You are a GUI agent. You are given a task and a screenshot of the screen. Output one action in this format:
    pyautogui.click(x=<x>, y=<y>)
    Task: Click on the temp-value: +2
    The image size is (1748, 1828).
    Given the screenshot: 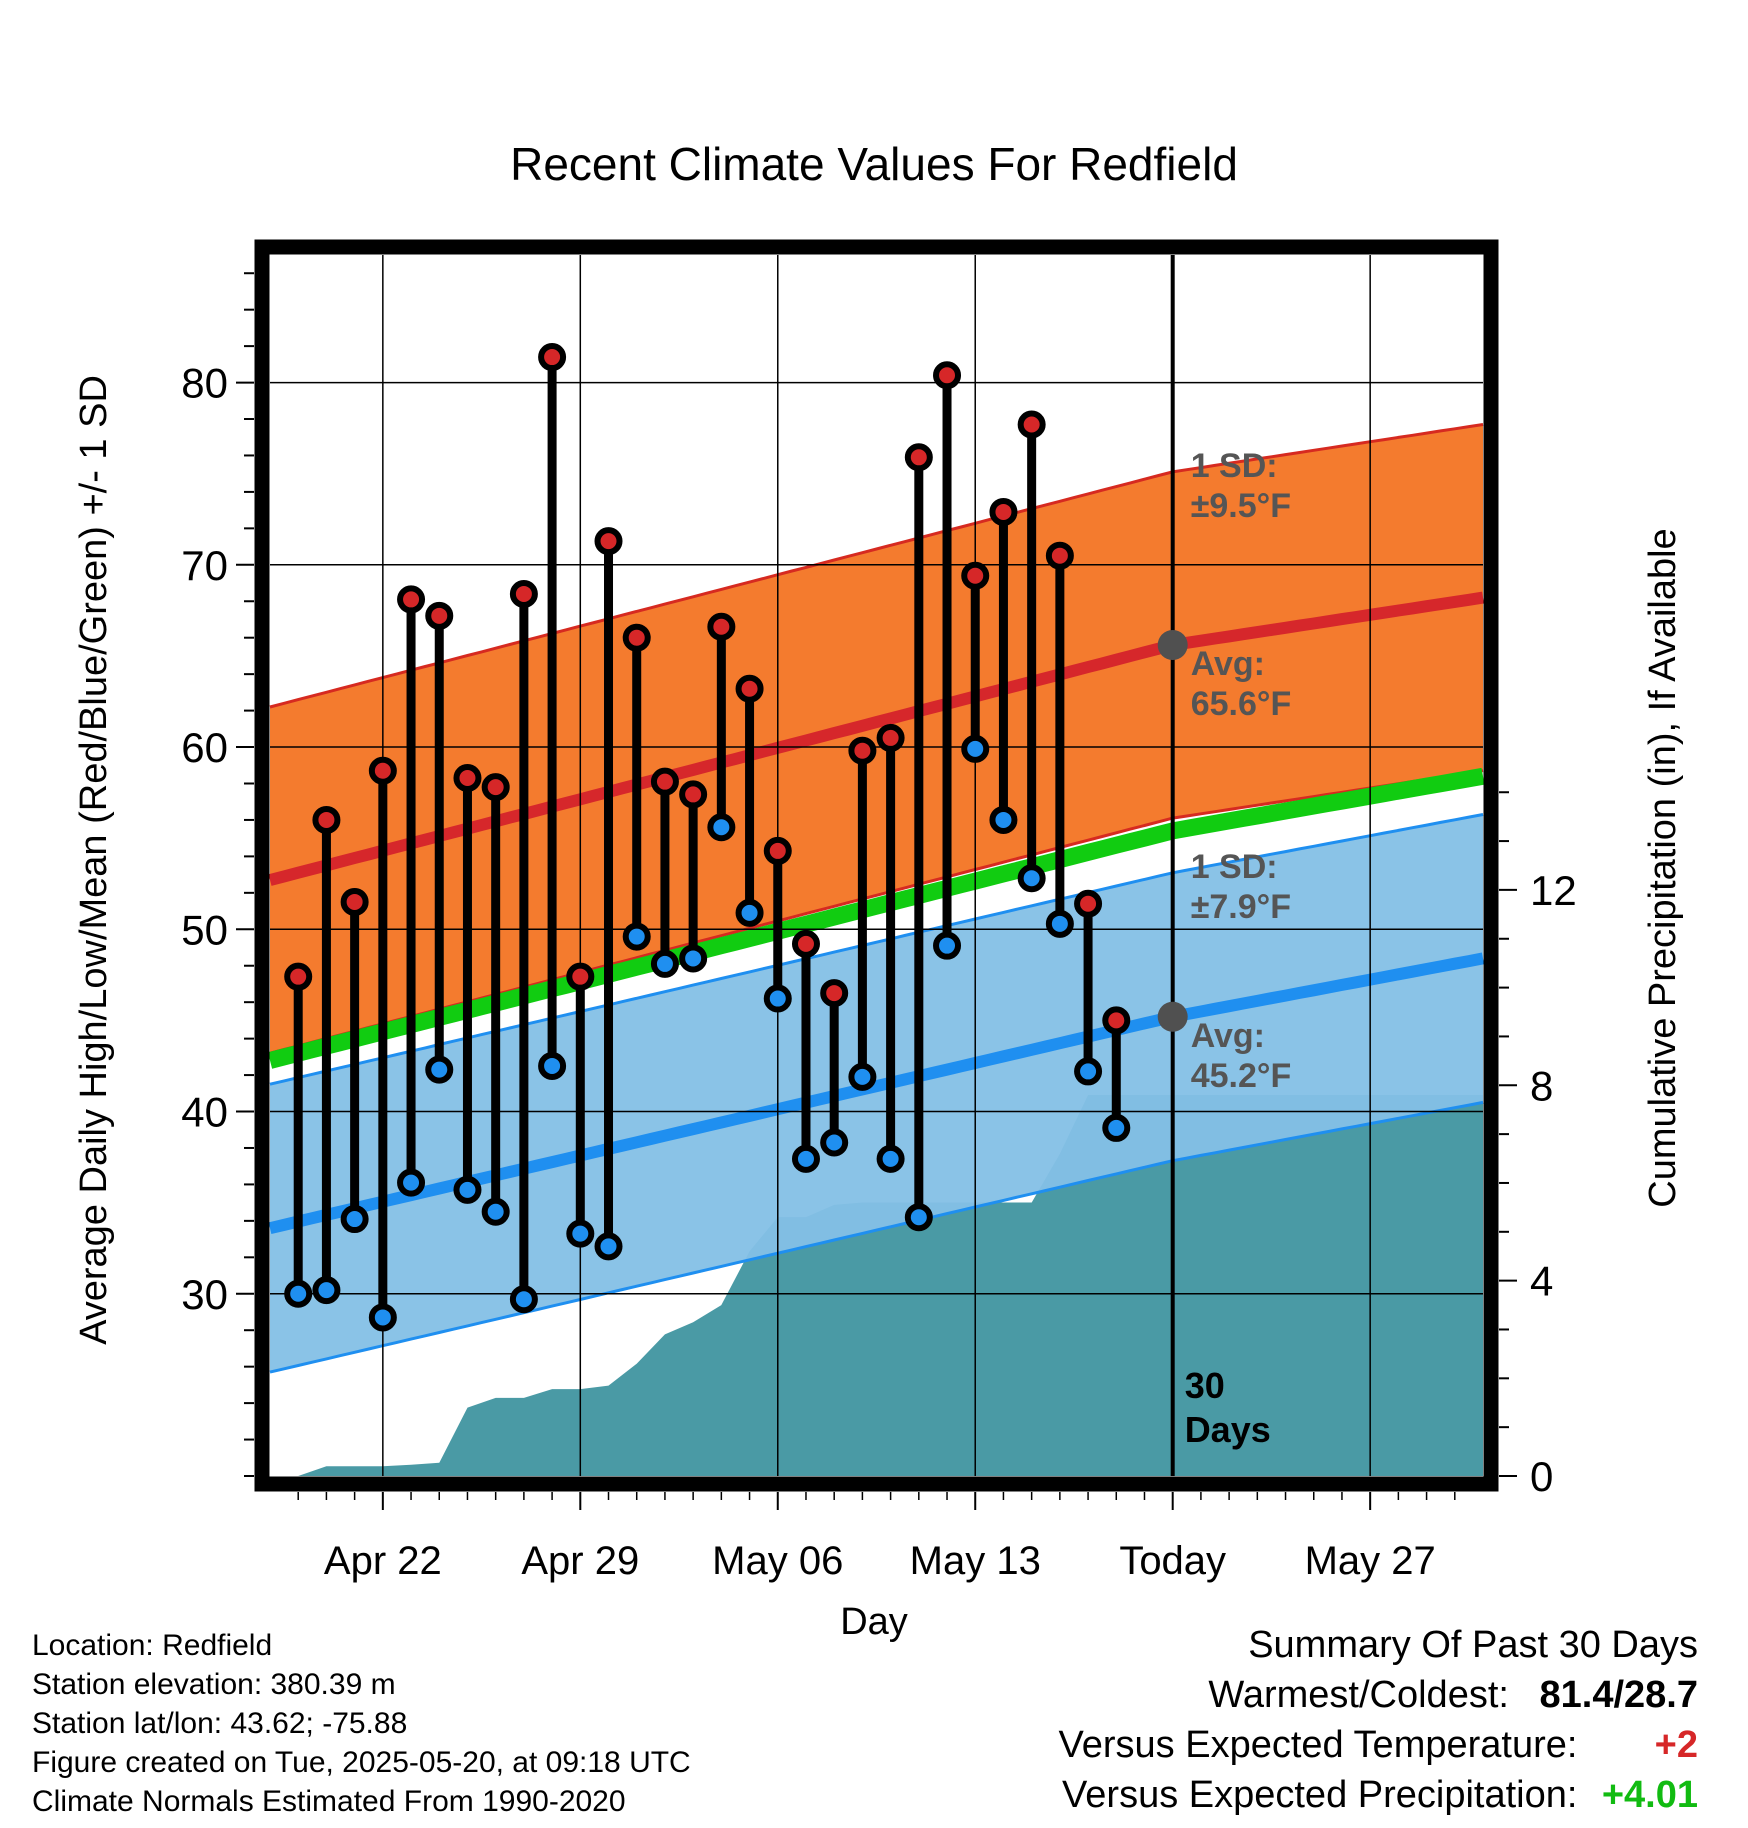 What is the action you would take?
    pyautogui.click(x=1676, y=1745)
    